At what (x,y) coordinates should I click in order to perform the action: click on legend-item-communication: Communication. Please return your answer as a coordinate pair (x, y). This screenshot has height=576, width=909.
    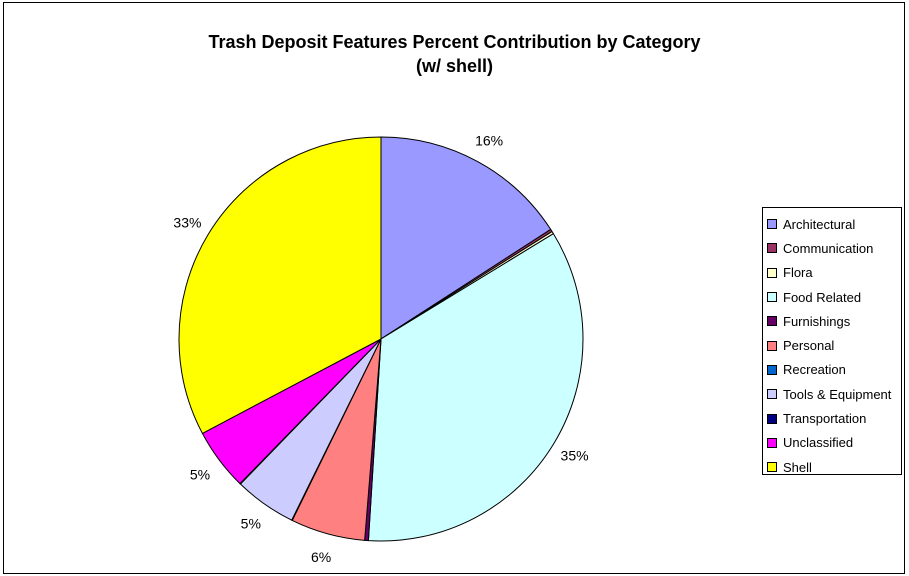
    Looking at the image, I should click on (832, 248).